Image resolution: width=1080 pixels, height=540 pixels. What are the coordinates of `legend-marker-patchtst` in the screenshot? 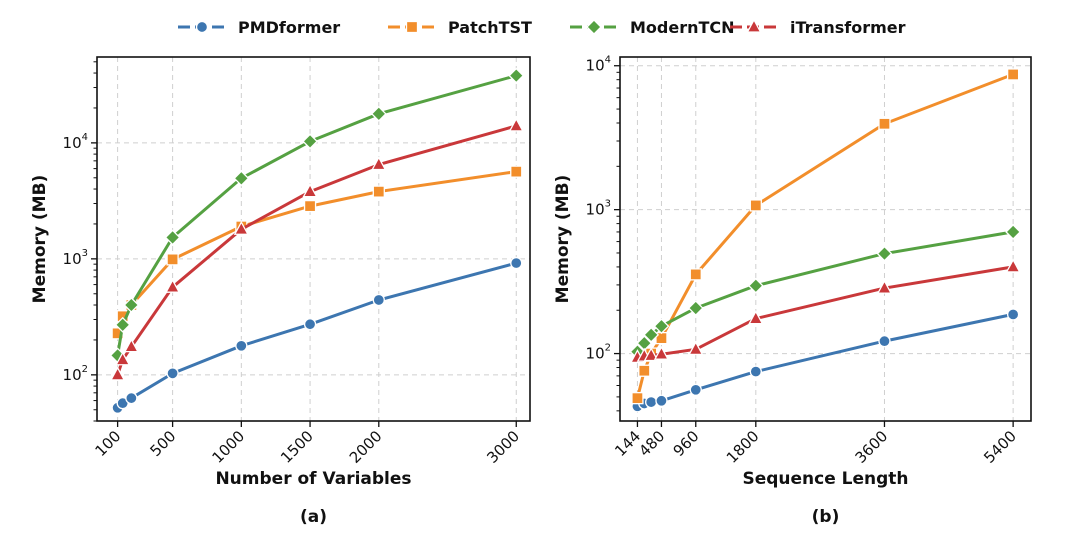 It's located at (412, 27).